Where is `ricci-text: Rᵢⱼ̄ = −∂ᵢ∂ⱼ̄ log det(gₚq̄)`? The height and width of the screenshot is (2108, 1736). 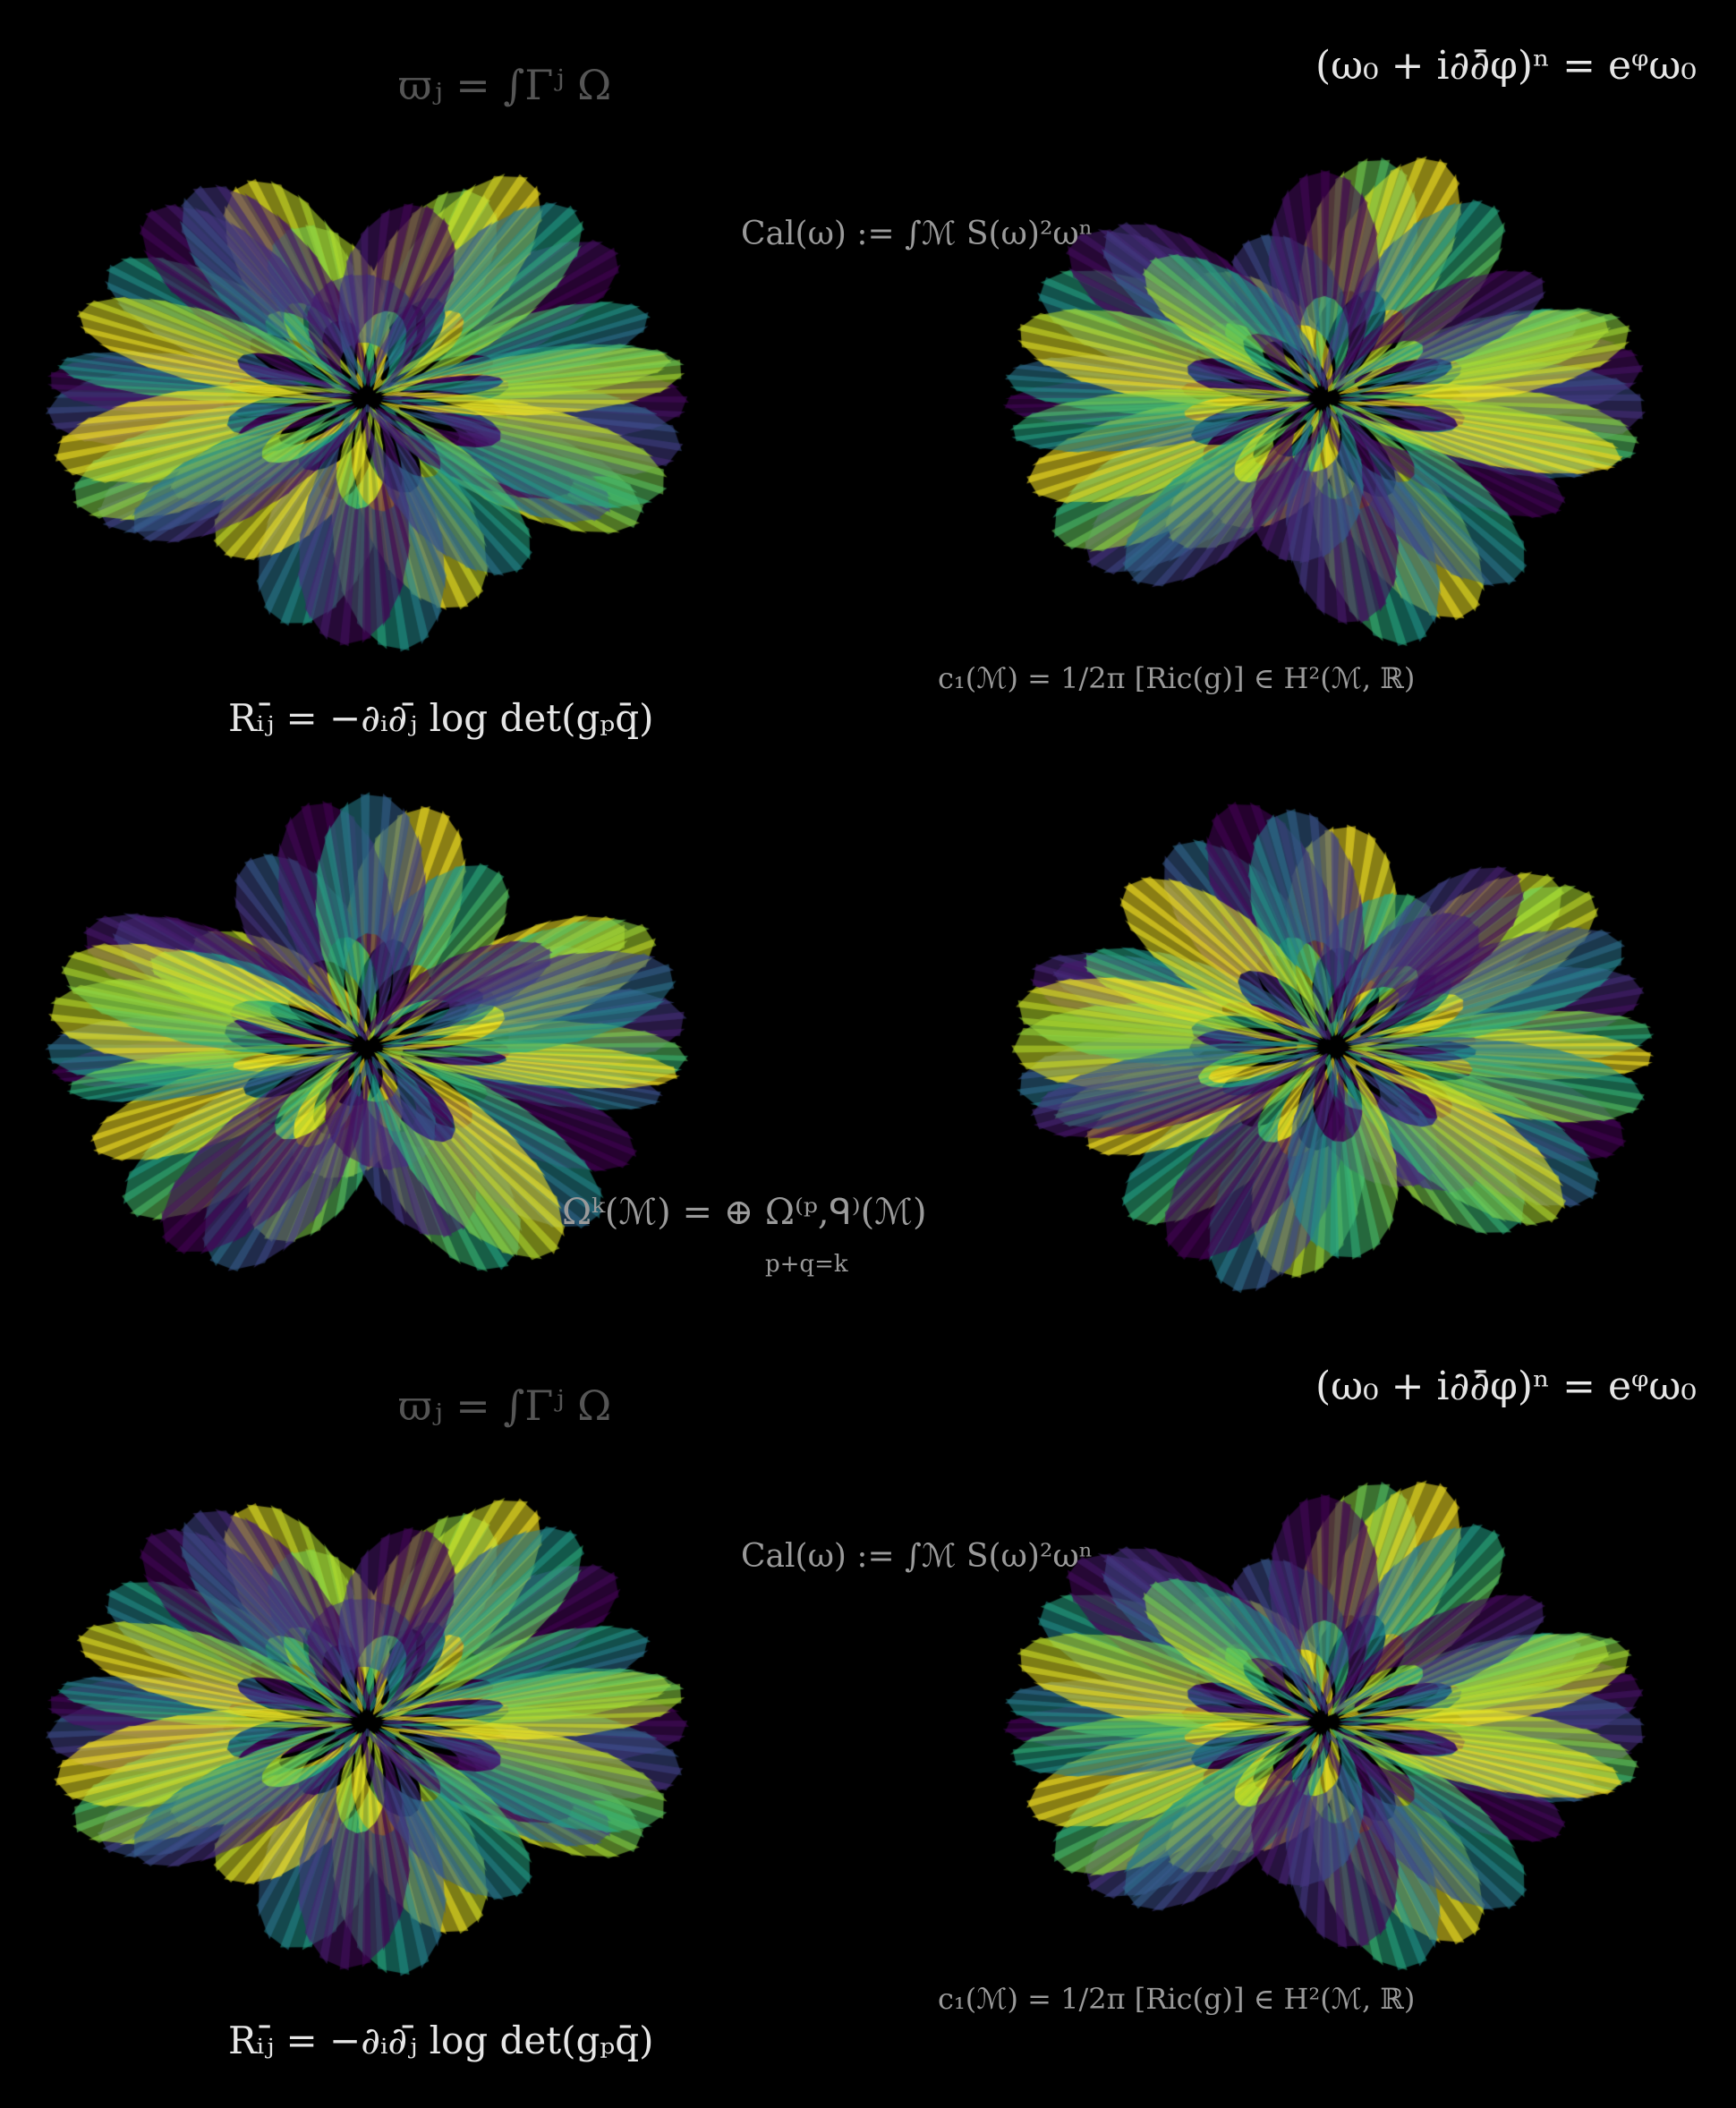 ricci-text: Rᵢⱼ̄ = −∂ᵢ∂ⱼ̄ log det(gₚq̄) is located at coordinates (441, 718).